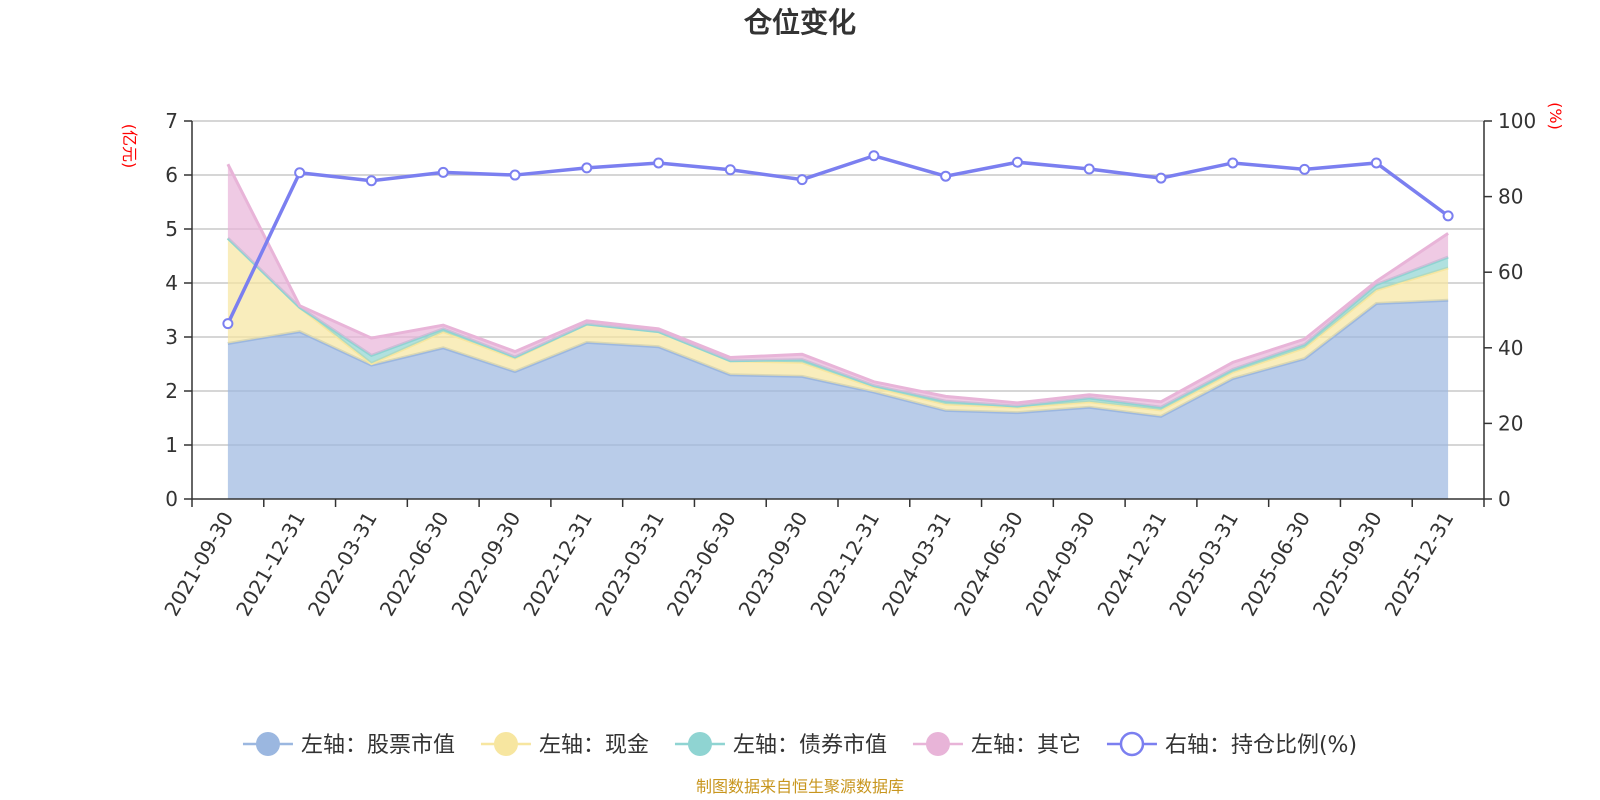 The width and height of the screenshot is (1600, 800). Describe the element at coordinates (1510, 272) in the screenshot. I see `right-tick-label: 60` at that location.